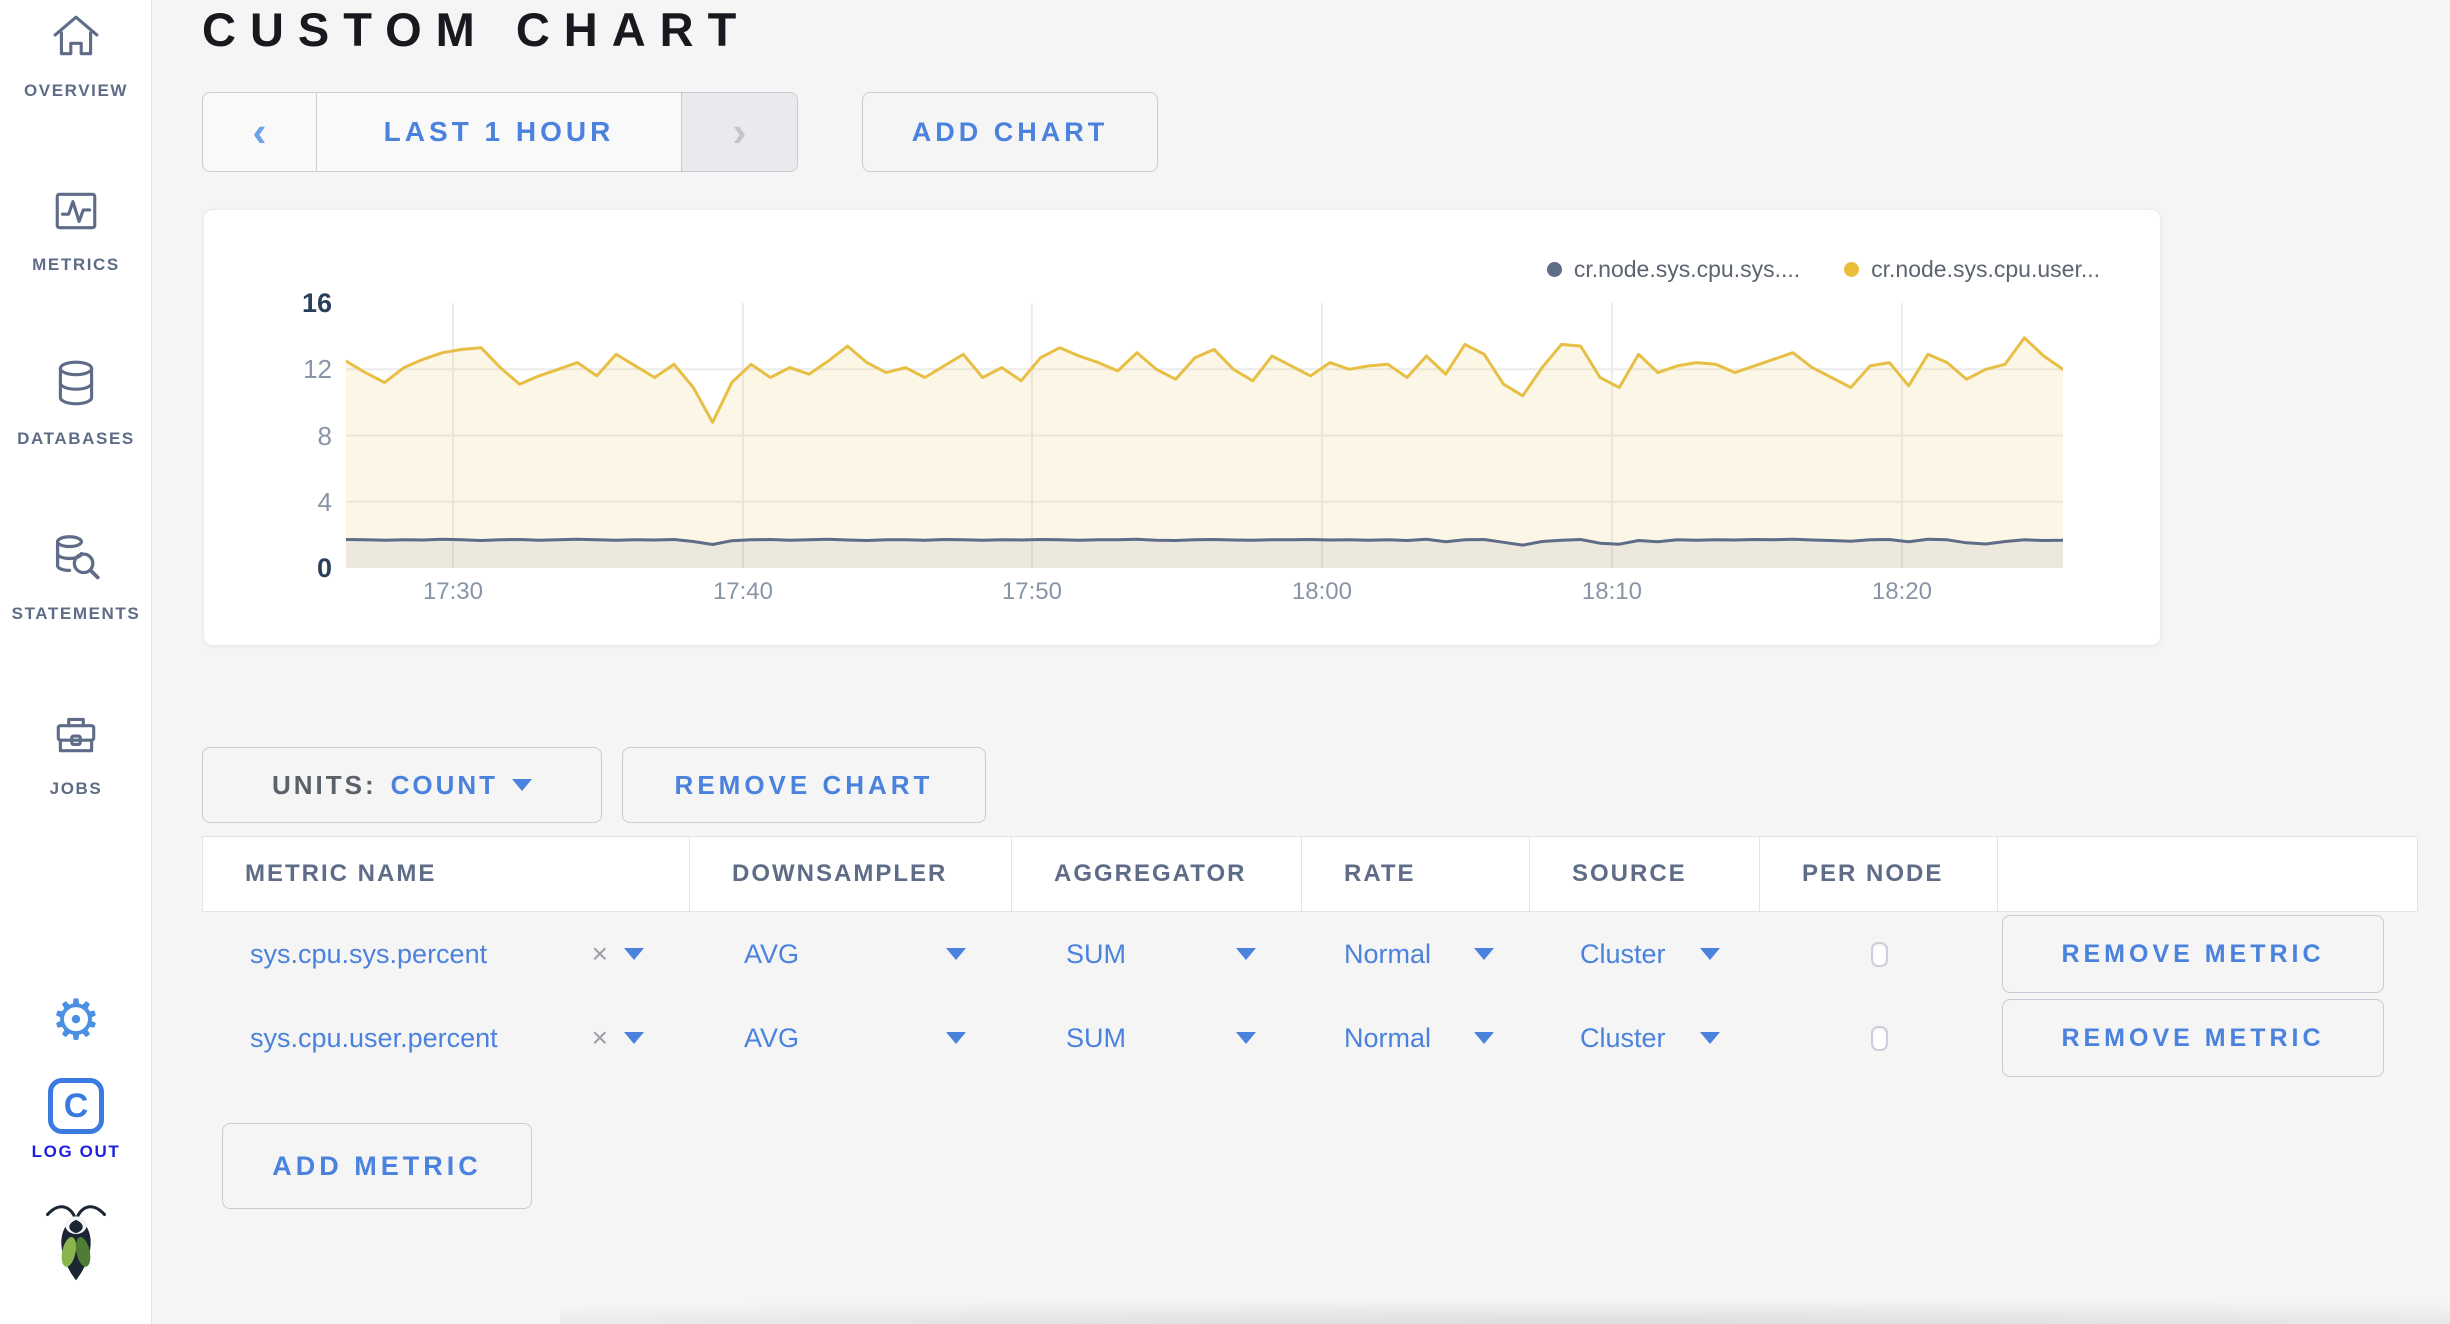 The image size is (2450, 1324). I want to click on table-header-cell: SOURCE, so click(1645, 874).